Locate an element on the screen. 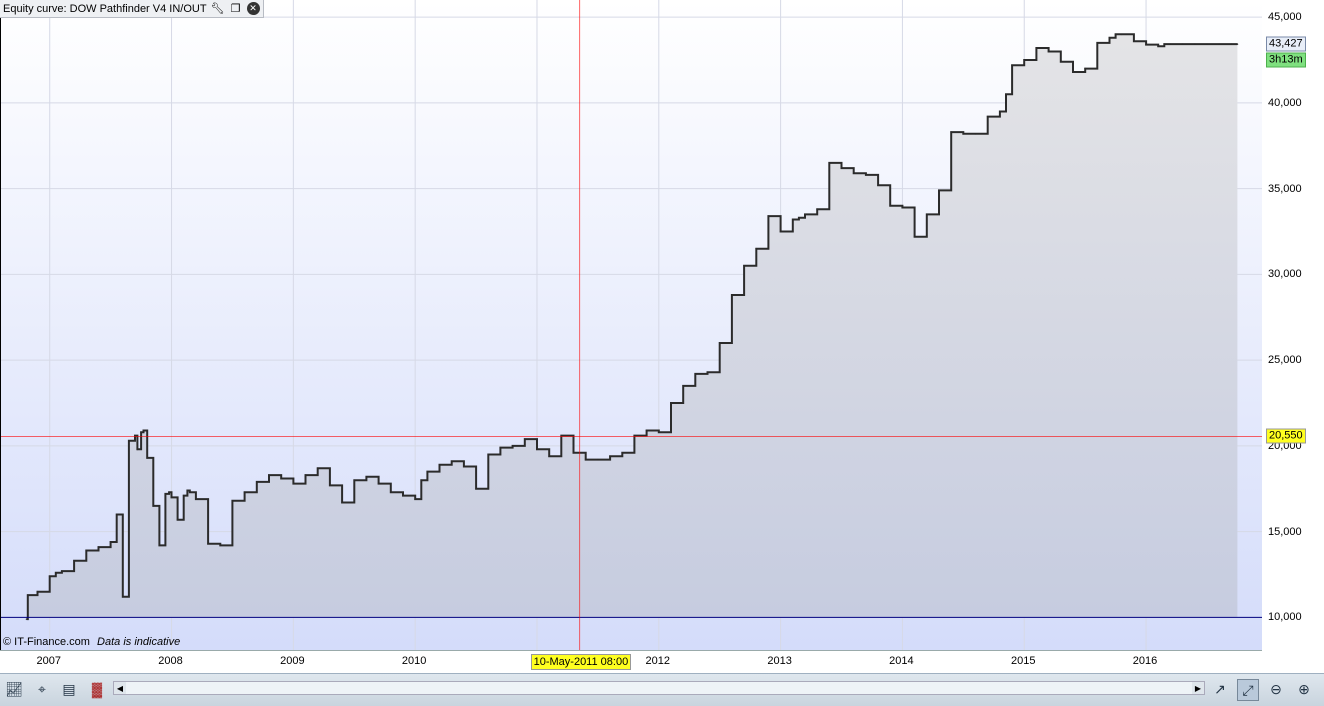 The width and height of the screenshot is (1324, 706). x-tick-label: 2012 is located at coordinates (658, 661).